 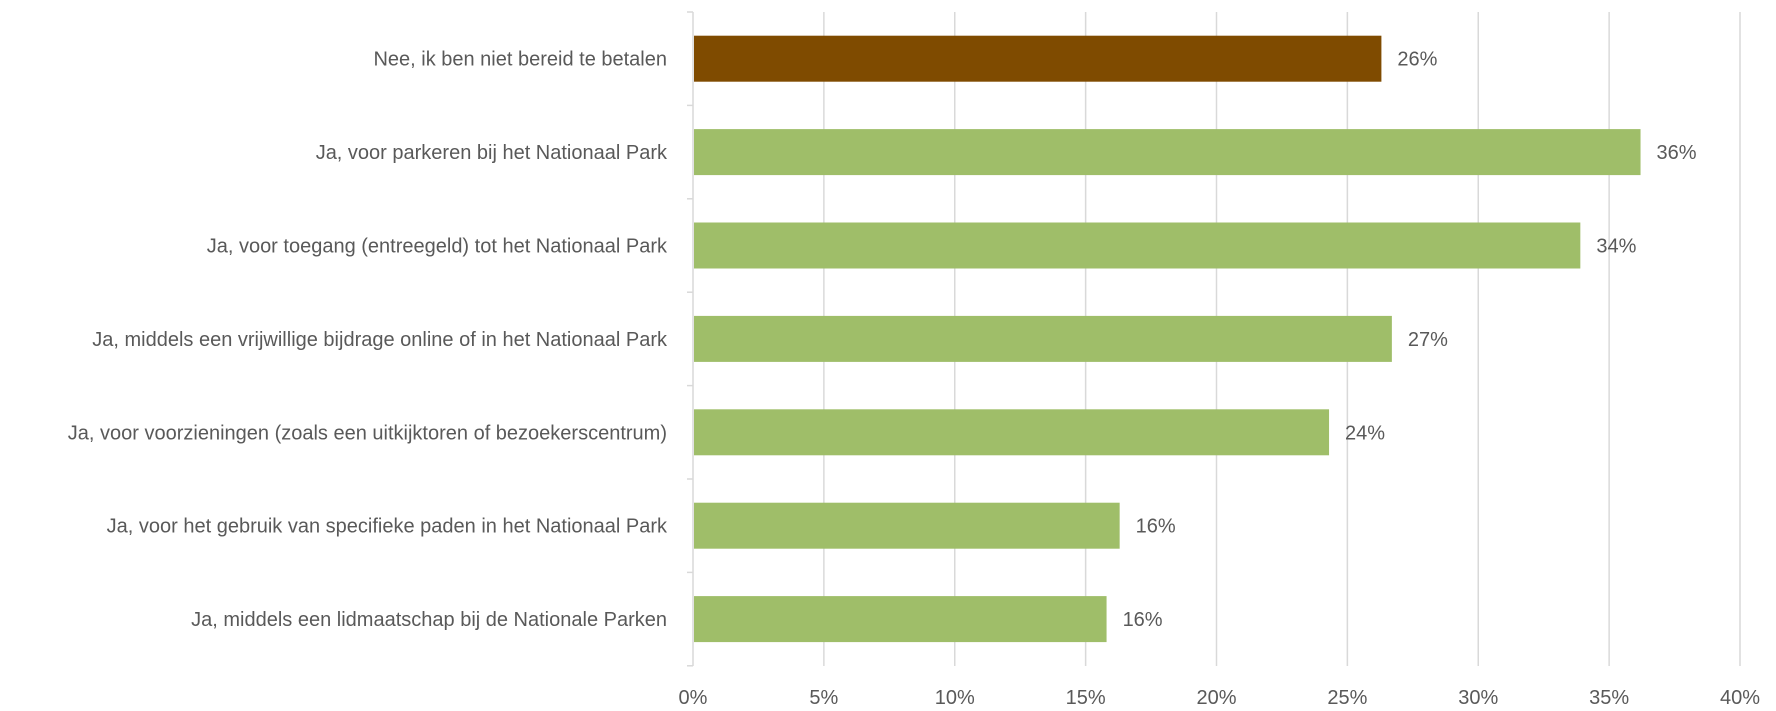 I want to click on x-tick-label: 0%, so click(x=693, y=698).